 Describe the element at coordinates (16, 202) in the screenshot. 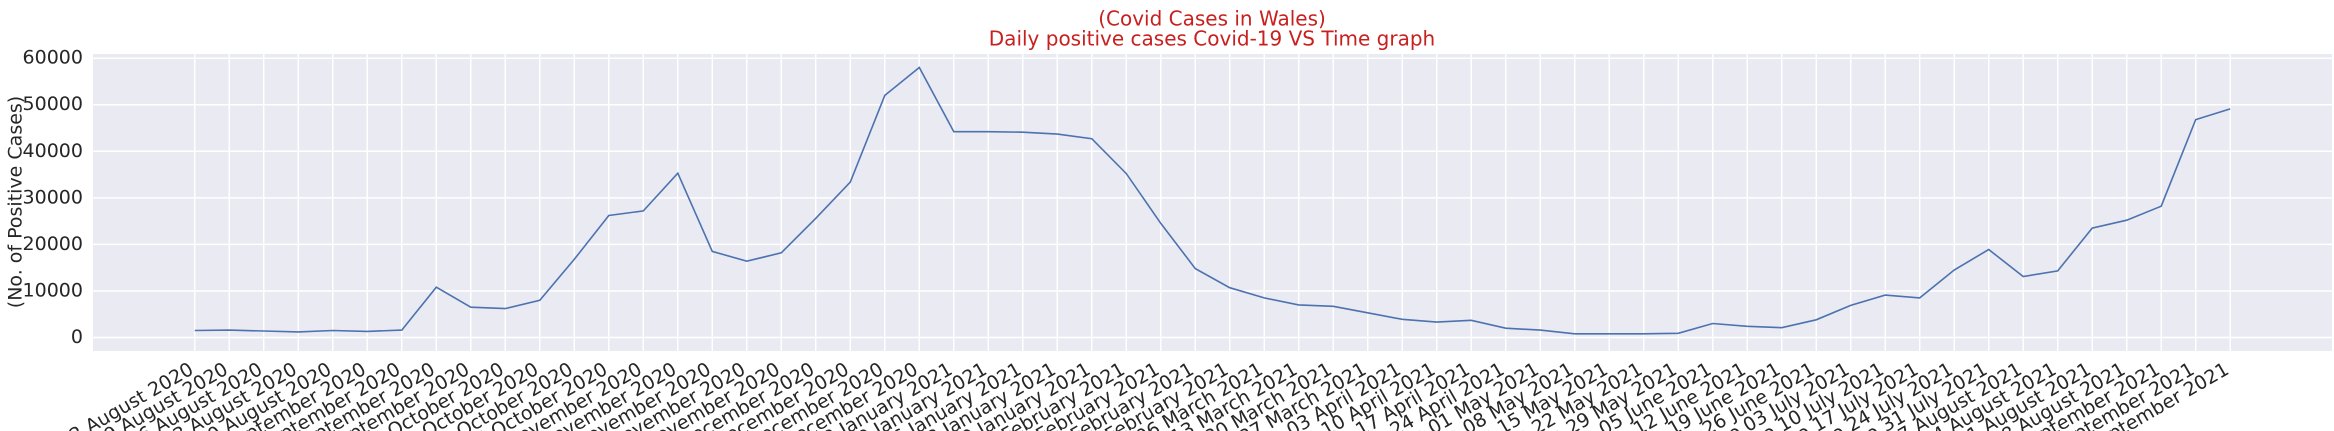

I see `y-axis-label: (No. of Positive Cases)` at that location.